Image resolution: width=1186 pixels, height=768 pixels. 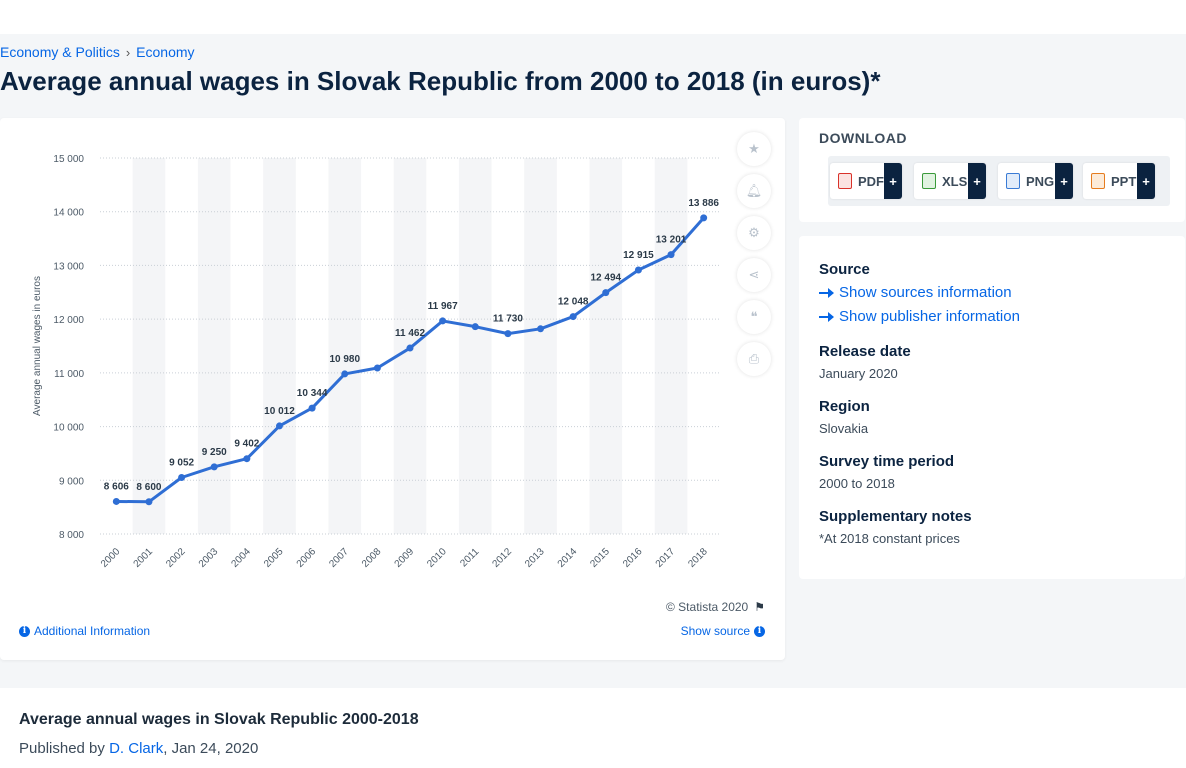 I want to click on y-tick-label: 12 000, so click(x=68, y=320).